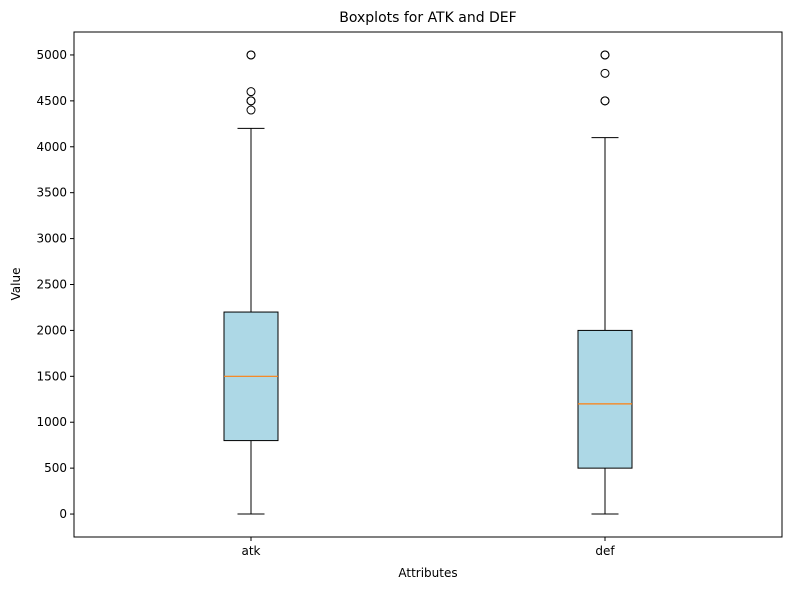 The height and width of the screenshot is (594, 790). Describe the element at coordinates (16, 284) in the screenshot. I see `y-axis-label: Value` at that location.